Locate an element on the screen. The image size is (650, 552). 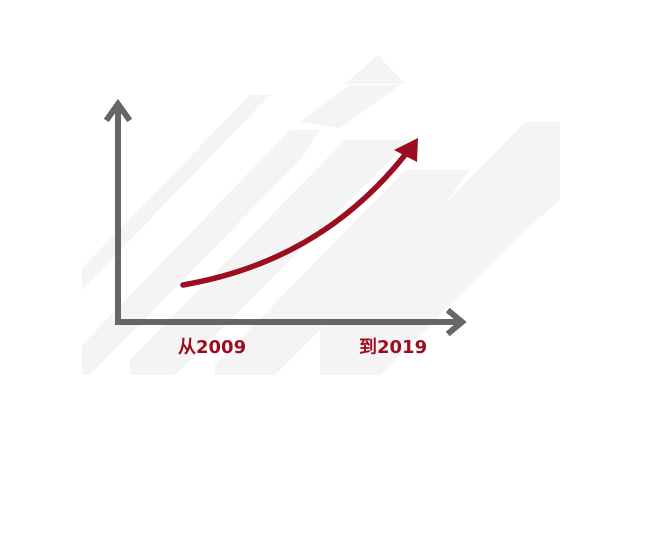
arrow-right-icon is located at coordinates (456, 322).